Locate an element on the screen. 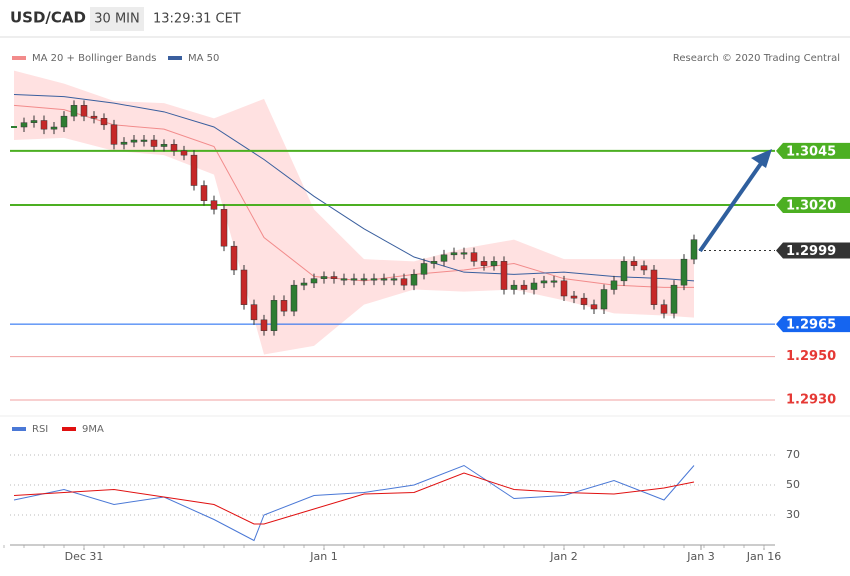 This screenshot has height=576, width=850. legend-label: MA 50 is located at coordinates (203, 58).